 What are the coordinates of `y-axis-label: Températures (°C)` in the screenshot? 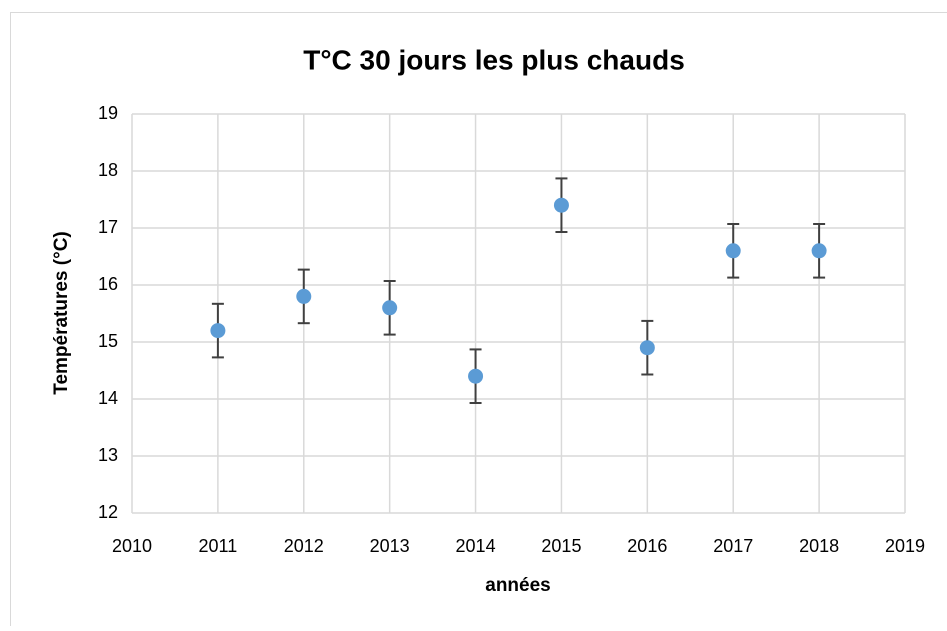 It's located at (61, 313).